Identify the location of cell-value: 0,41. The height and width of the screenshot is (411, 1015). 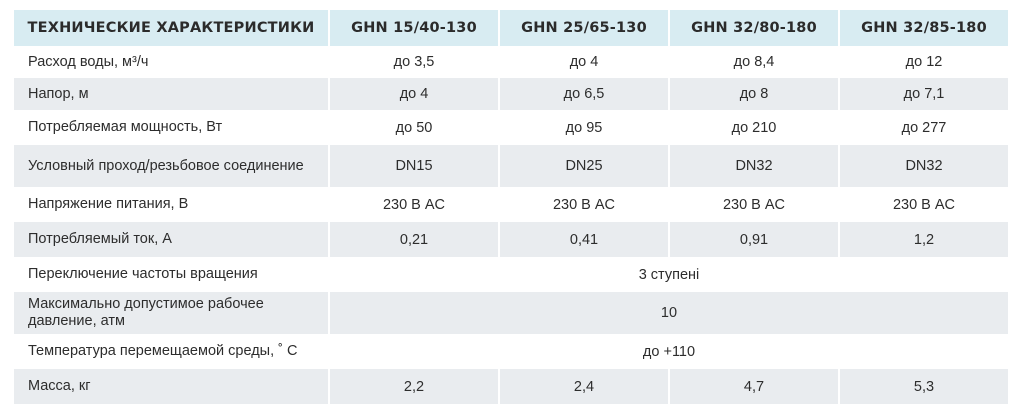
(584, 239).